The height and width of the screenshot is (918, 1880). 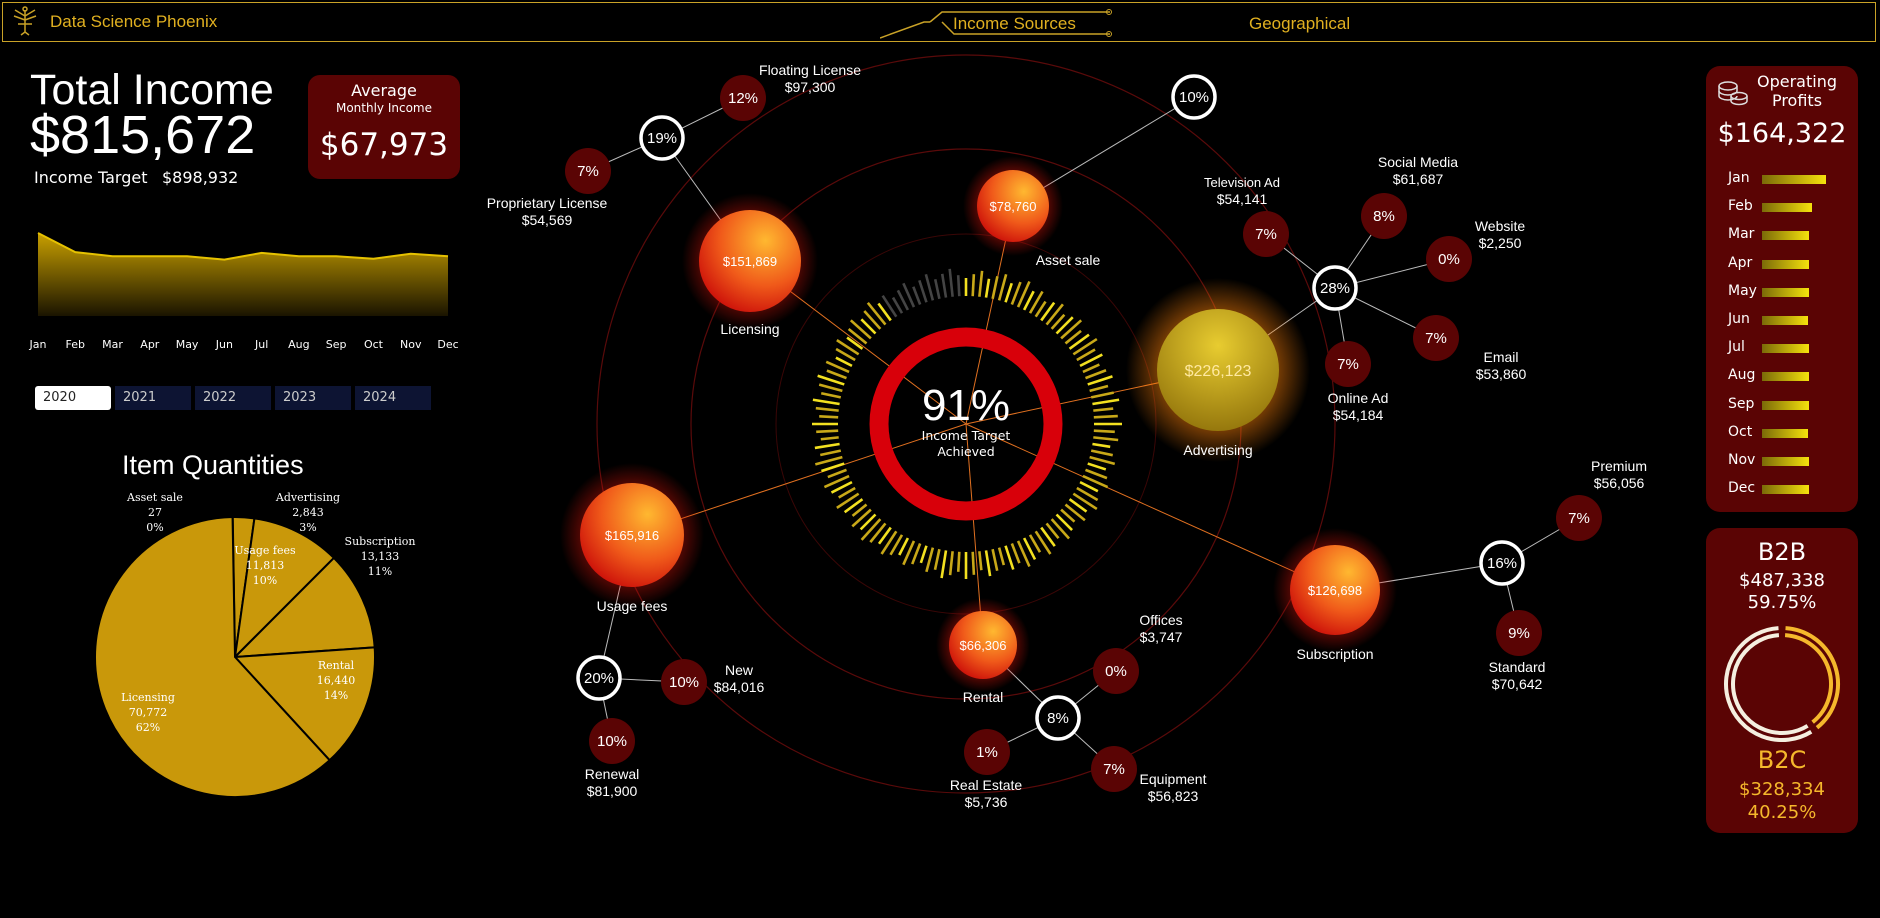 I want to click on standard-pct: 9%, so click(x=1519, y=633).